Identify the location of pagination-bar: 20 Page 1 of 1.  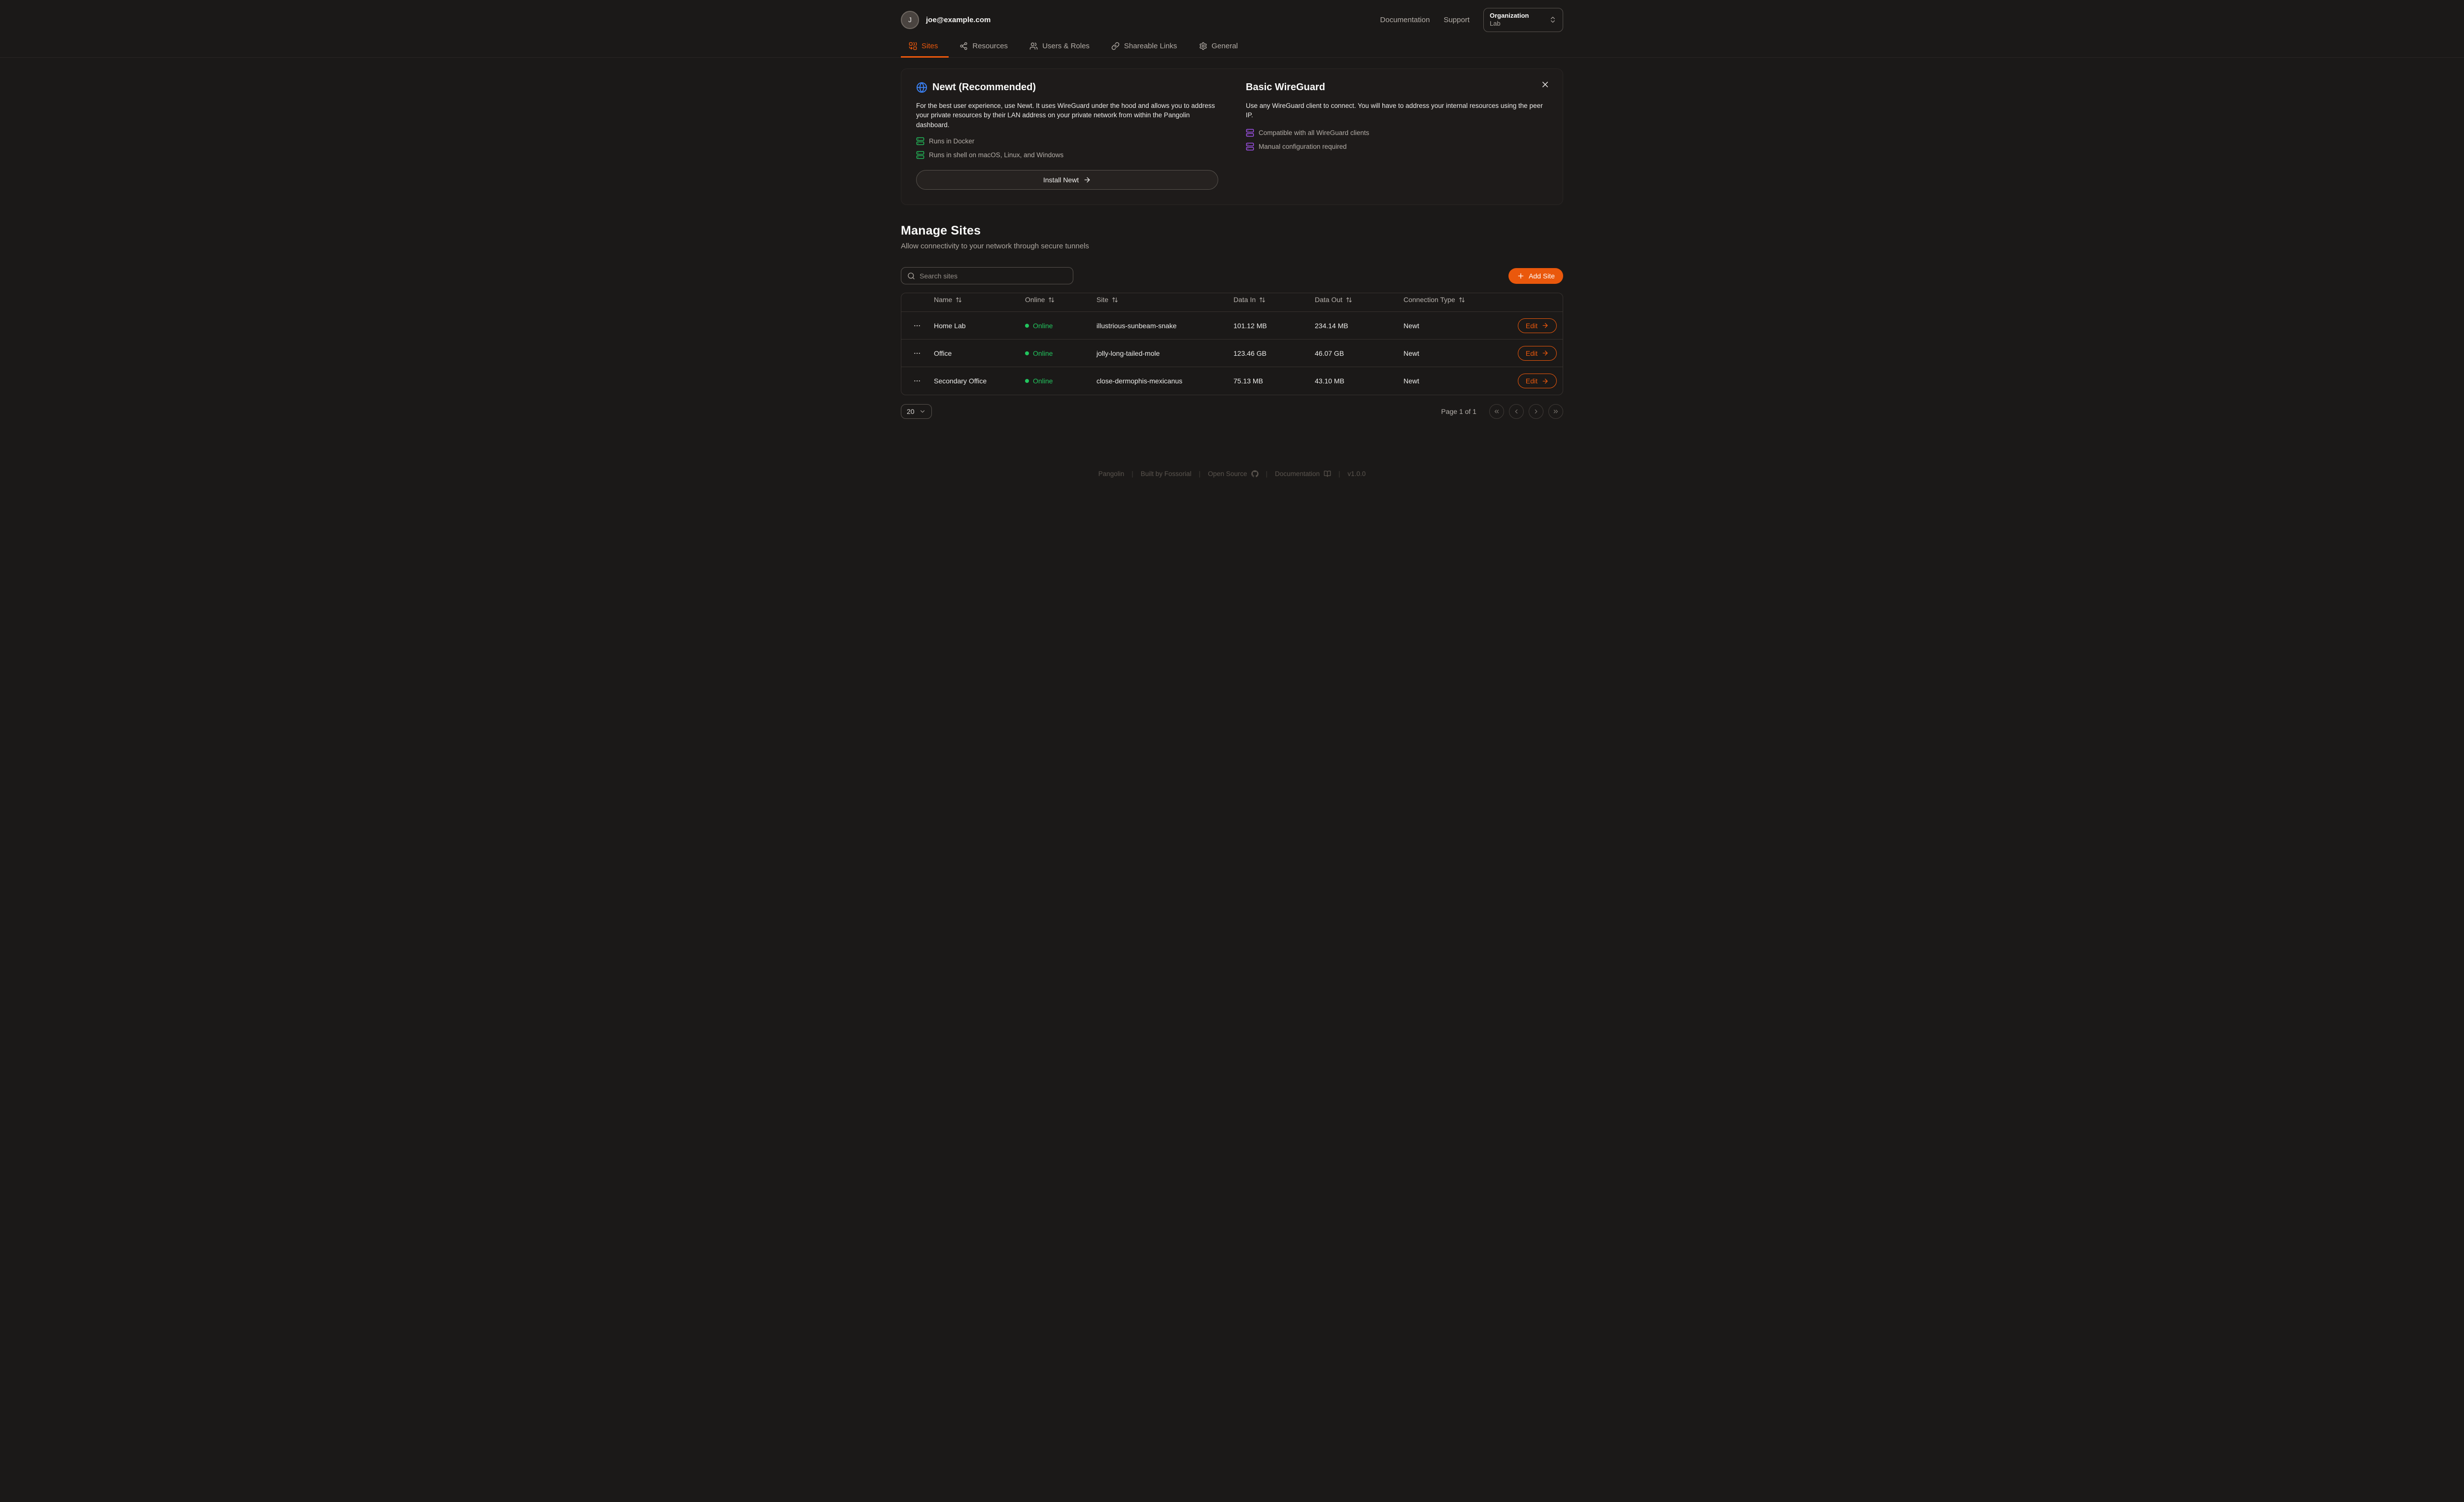
(1232, 411).